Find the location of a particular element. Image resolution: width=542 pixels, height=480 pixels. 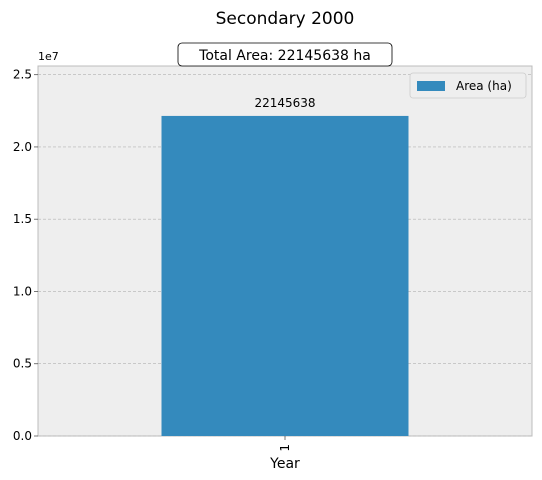

legend-label: Area (ha) is located at coordinates (484, 86).